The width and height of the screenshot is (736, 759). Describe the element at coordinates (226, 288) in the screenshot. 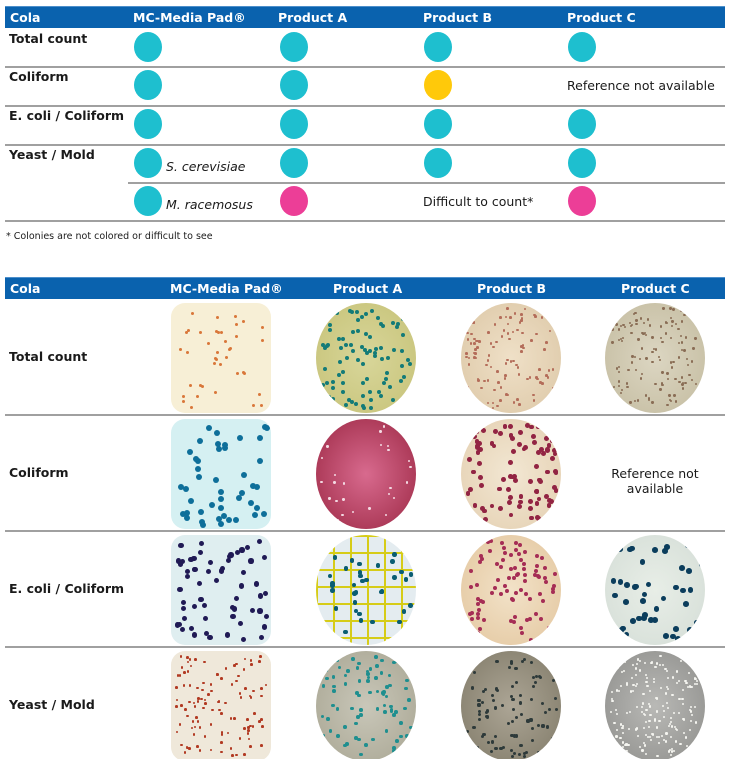

I see `header-mc-media-pad: MC-Media Pad®` at that location.